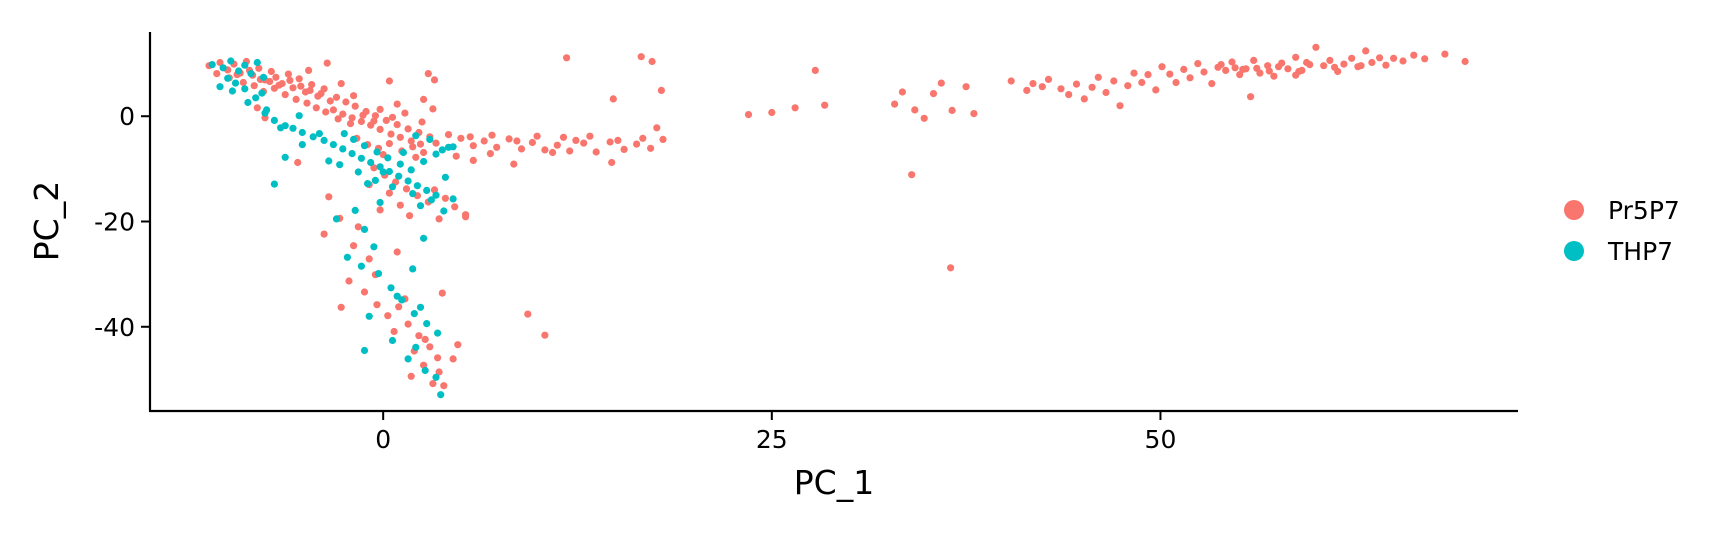 Image resolution: width=1728 pixels, height=533 pixels. What do you see at coordinates (127, 116) in the screenshot?
I see `y-tick-label: 0` at bounding box center [127, 116].